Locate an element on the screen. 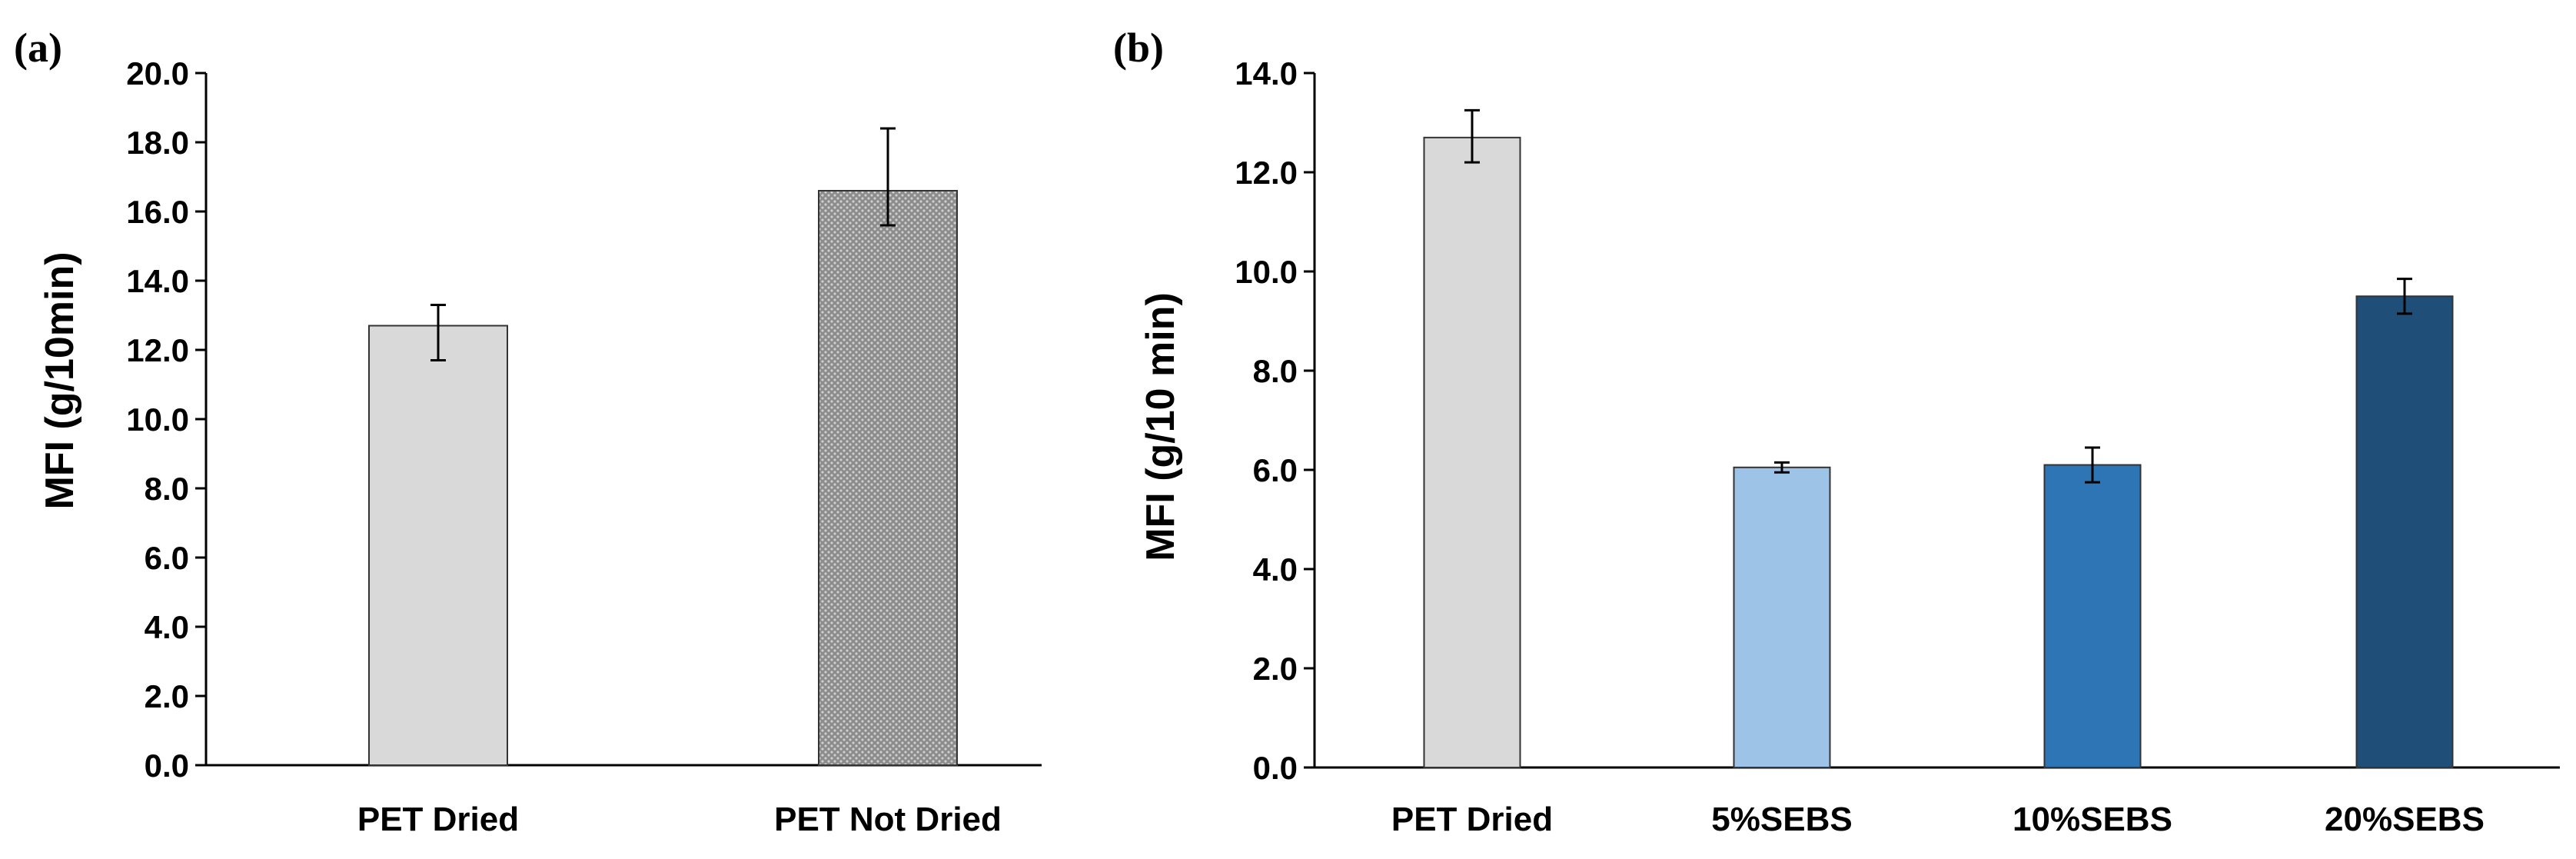 This screenshot has width=2576, height=859. panel-a-y-tick-label: 6.0 is located at coordinates (167, 558).